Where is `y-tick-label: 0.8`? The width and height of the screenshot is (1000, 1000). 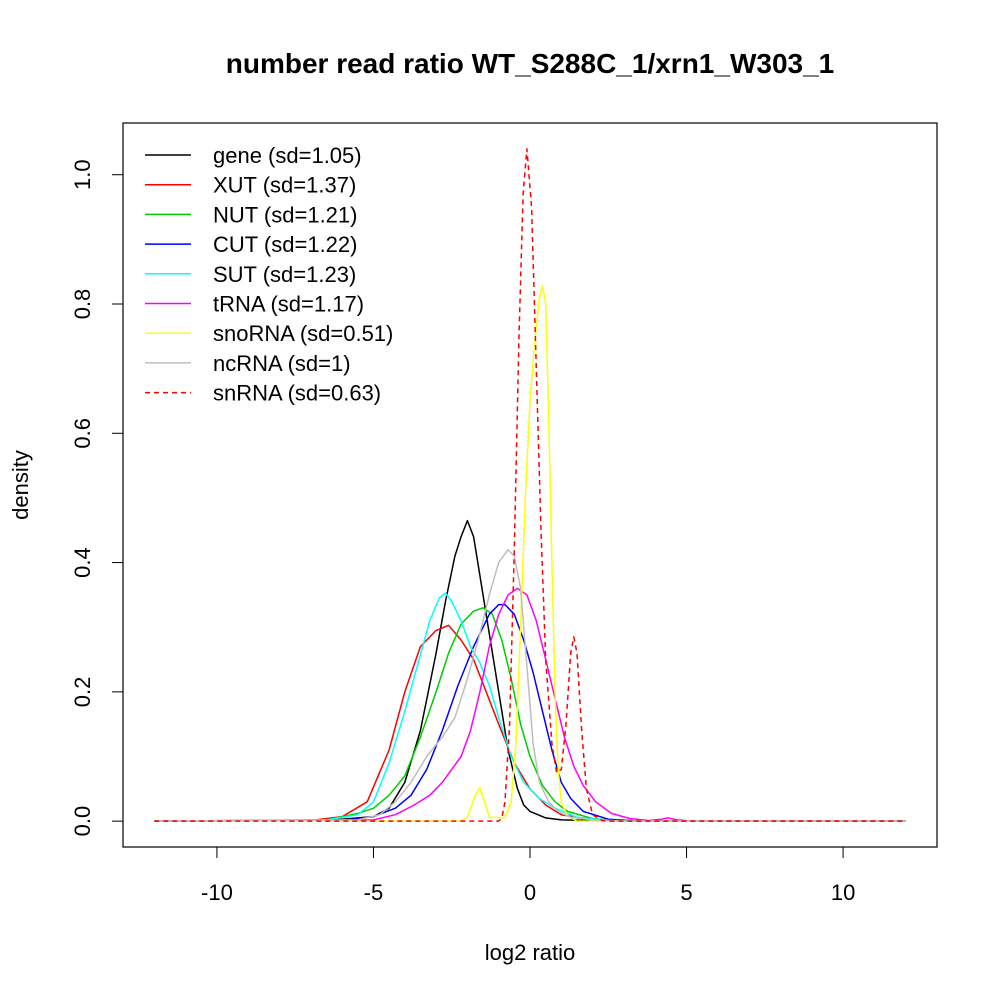 y-tick-label: 0.8 is located at coordinates (82, 304).